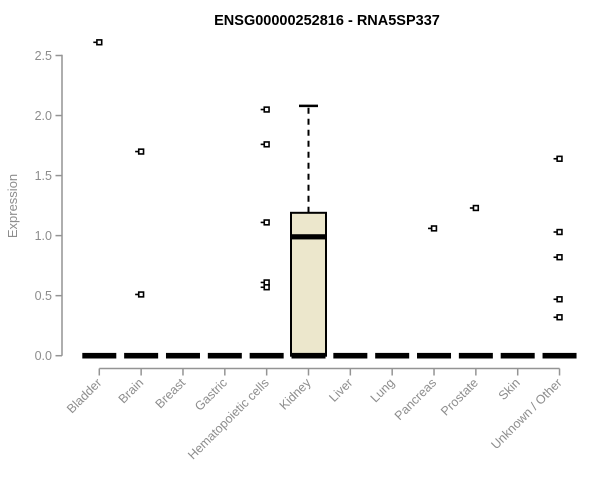 Image resolution: width=600 pixels, height=500 pixels. What do you see at coordinates (476, 208) in the screenshot?
I see `outlier-point-prostate` at bounding box center [476, 208].